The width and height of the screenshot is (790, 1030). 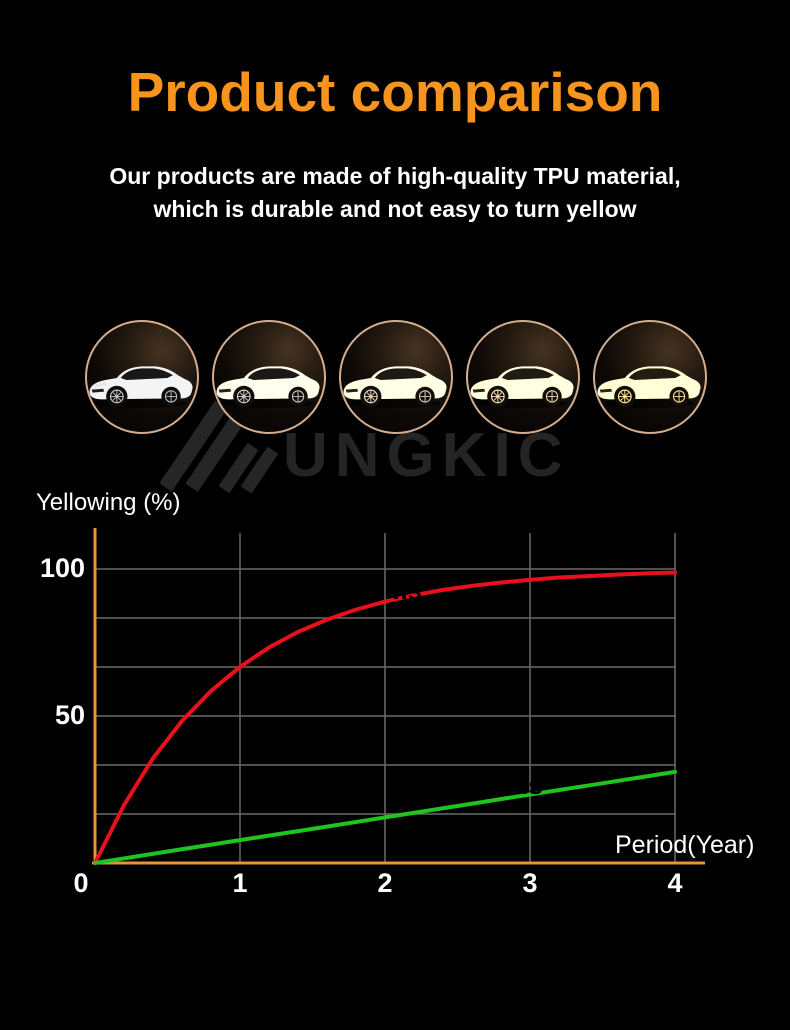 What do you see at coordinates (415, 785) in the screenshot?
I see `series-label-low-yellowing-films: Low-Yellowing Films` at bounding box center [415, 785].